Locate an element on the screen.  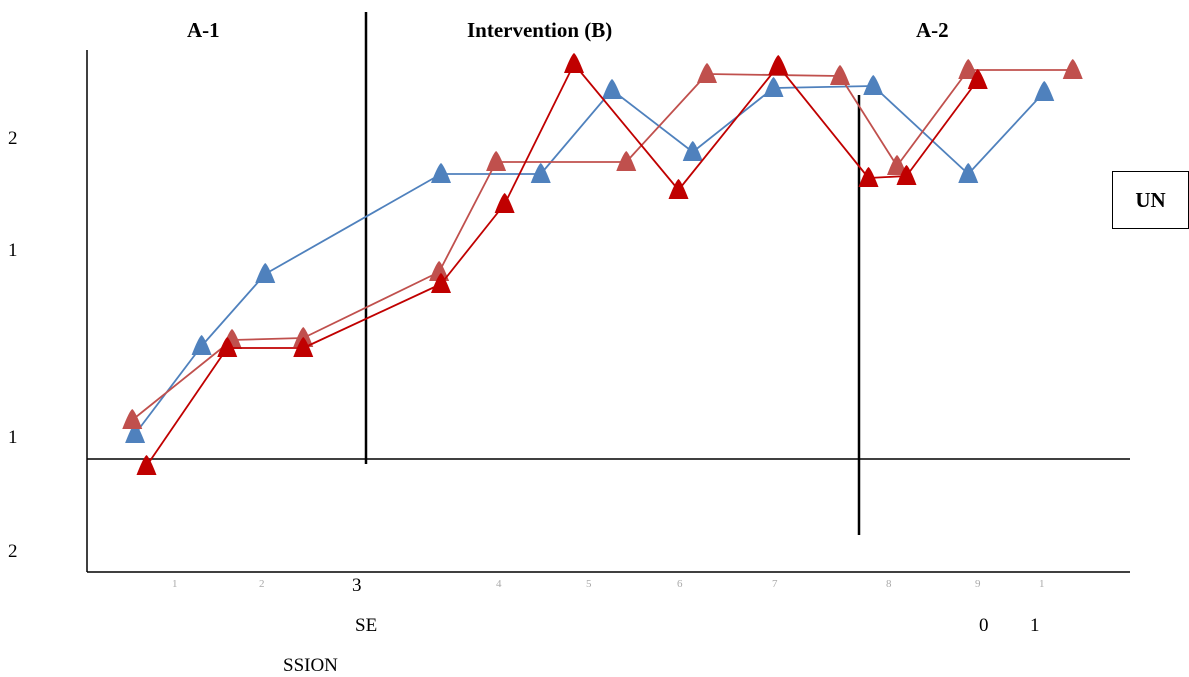
x-axis-title: SSION is located at coordinates (310, 665).